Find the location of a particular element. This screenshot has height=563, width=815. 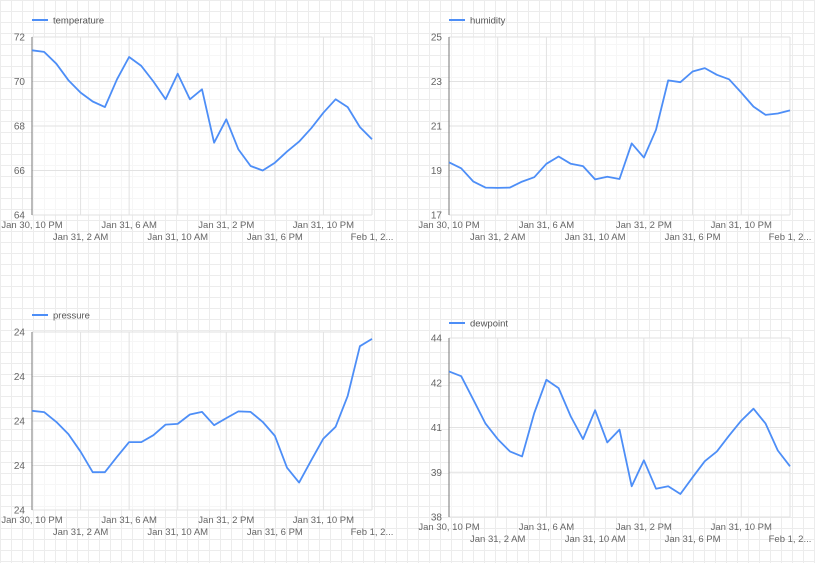

series-line-temperature is located at coordinates (202, 110).